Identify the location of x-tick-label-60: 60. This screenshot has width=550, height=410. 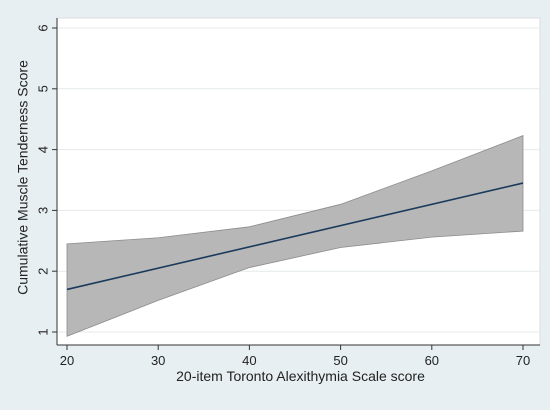
(432, 360).